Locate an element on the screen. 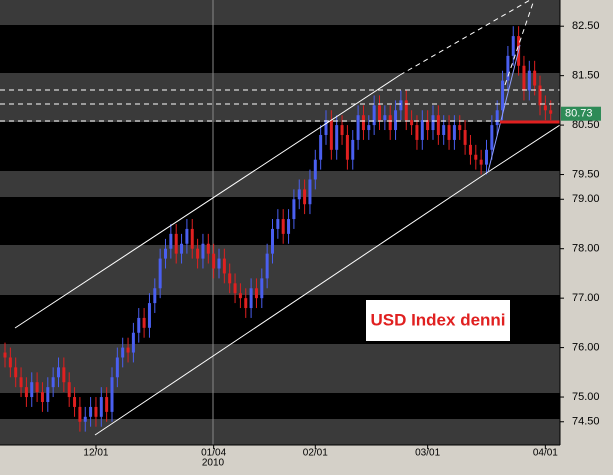 The height and width of the screenshot is (475, 613). x-tick-label: 12/01 is located at coordinates (95, 453).